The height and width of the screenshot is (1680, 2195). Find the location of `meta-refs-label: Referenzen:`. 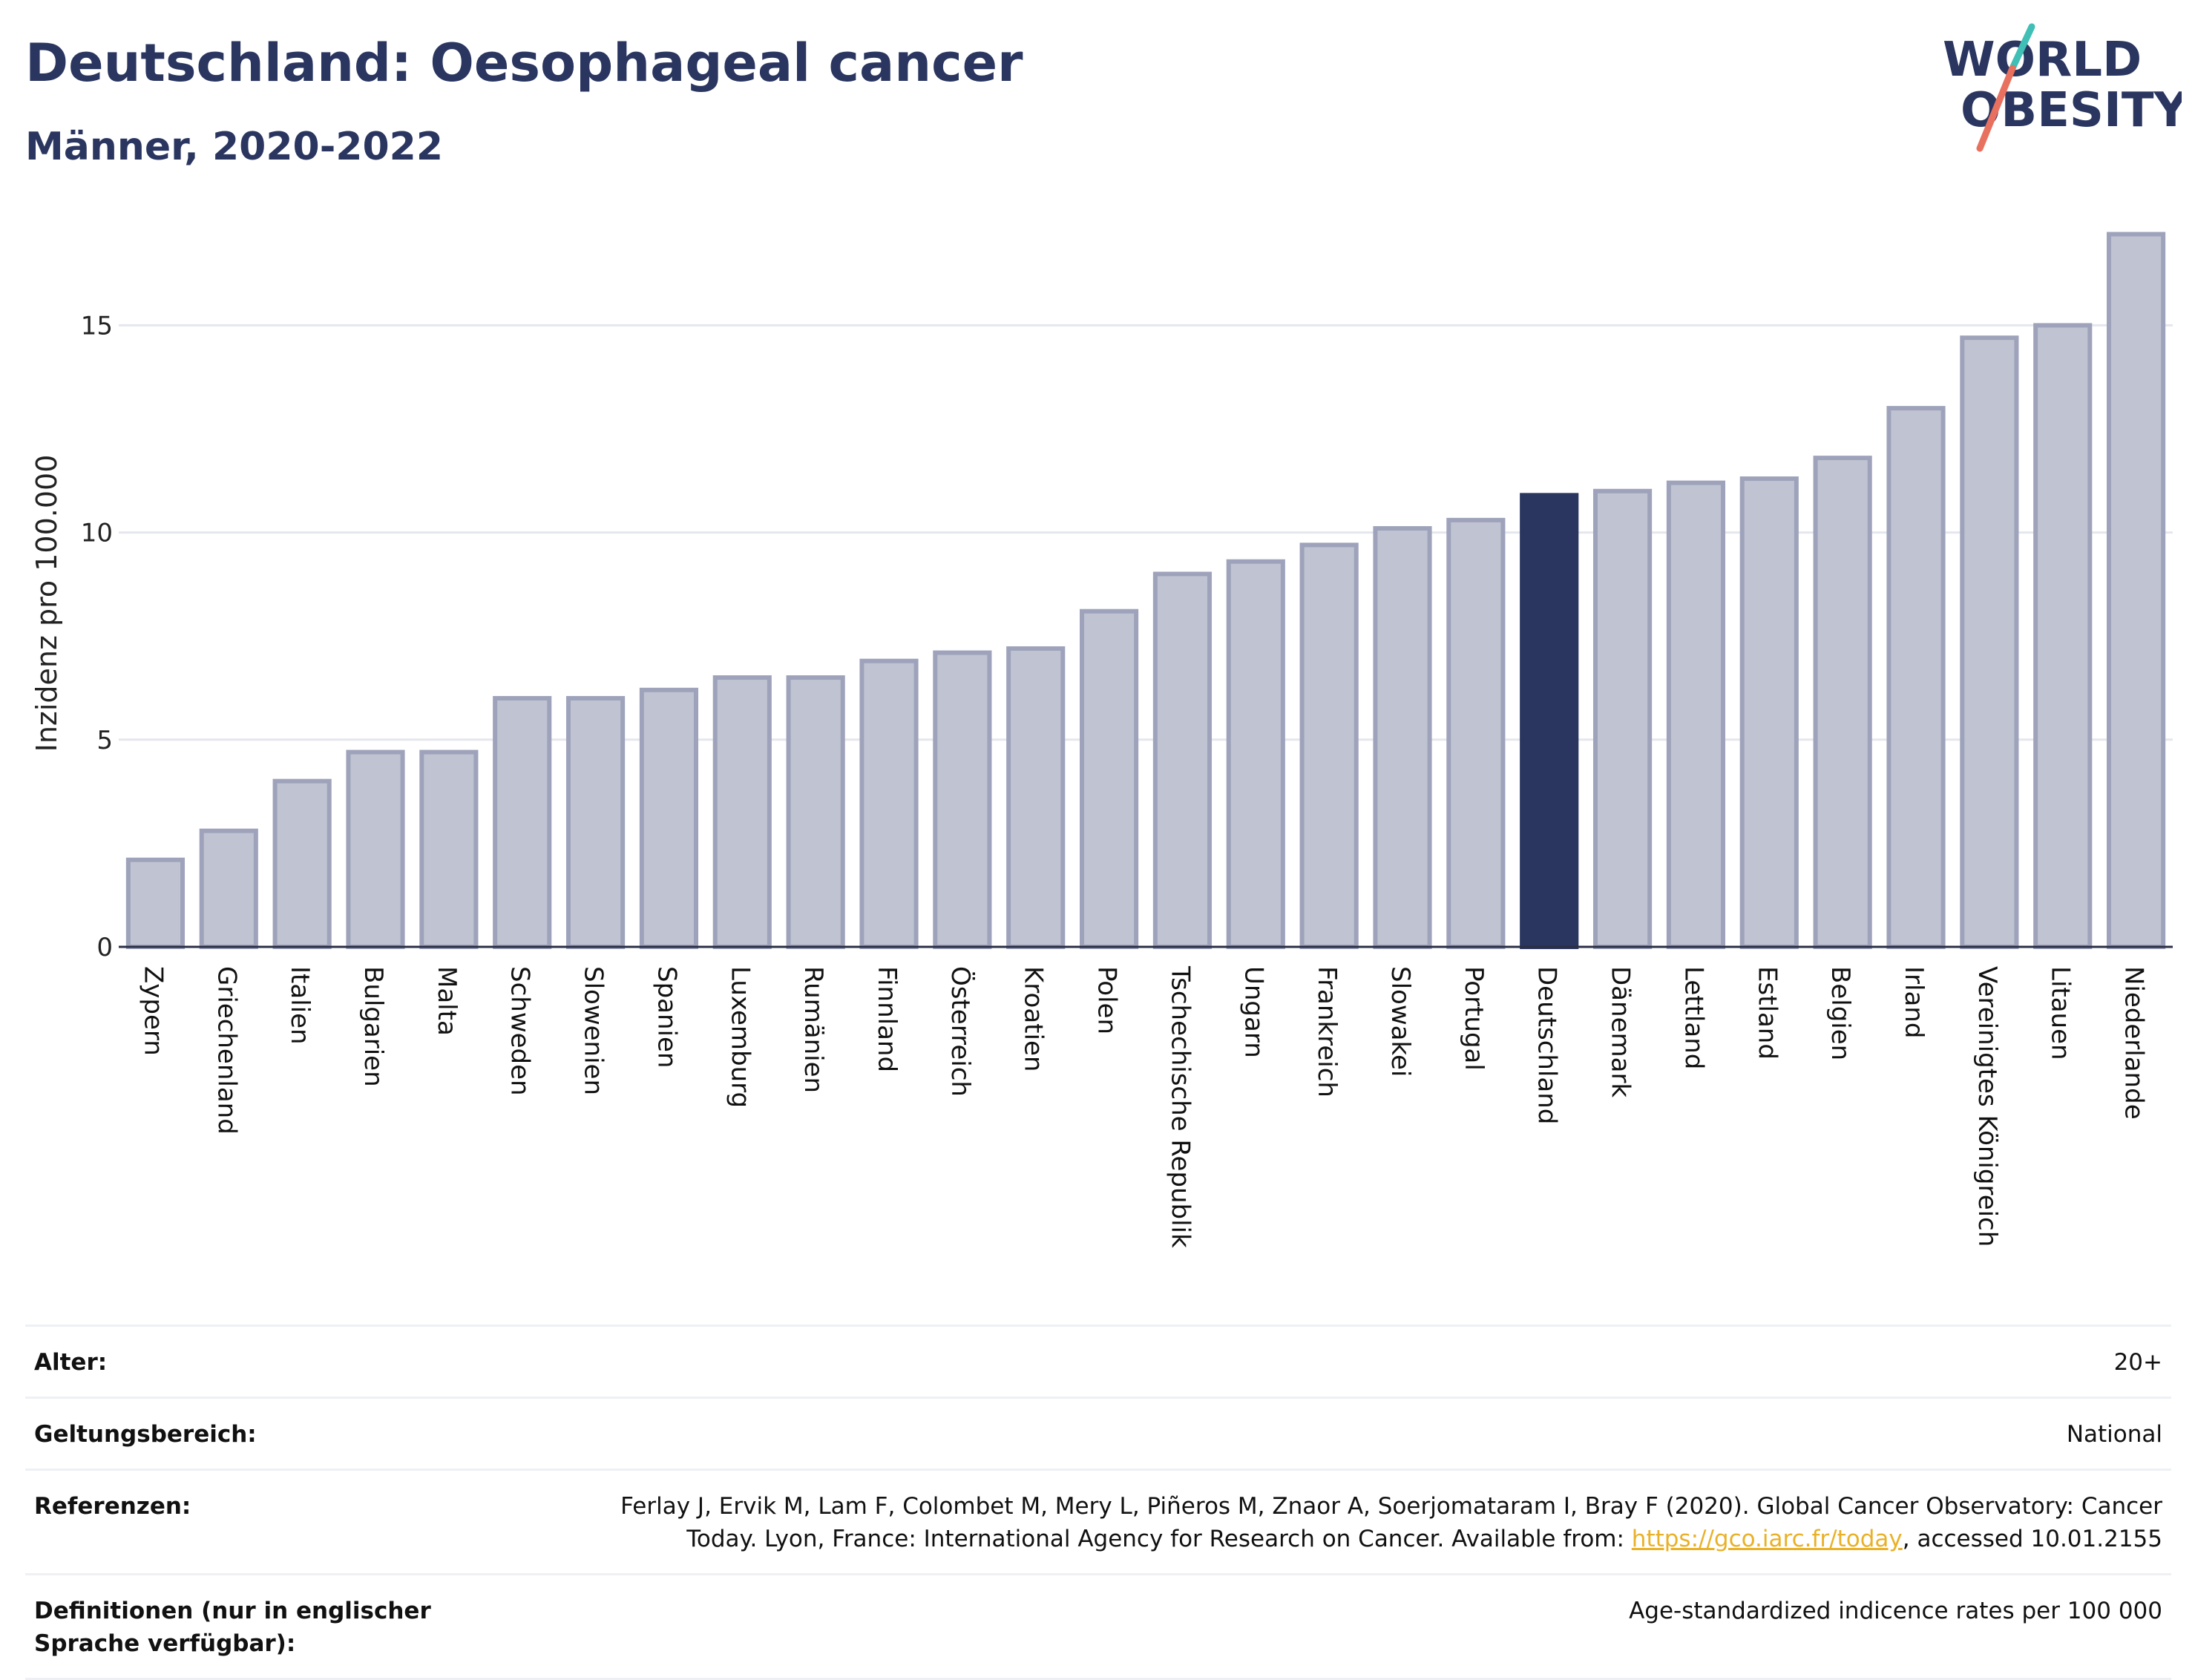

meta-refs-label: Referenzen: is located at coordinates (113, 1507).